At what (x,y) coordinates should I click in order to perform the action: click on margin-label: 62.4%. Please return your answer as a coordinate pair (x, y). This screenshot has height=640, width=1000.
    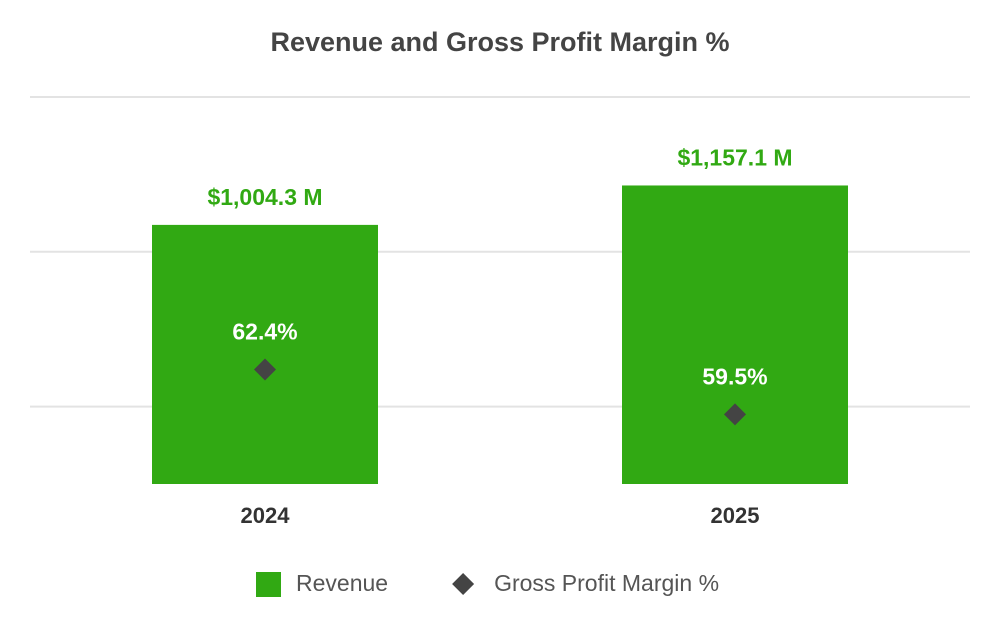
    Looking at the image, I should click on (264, 332).